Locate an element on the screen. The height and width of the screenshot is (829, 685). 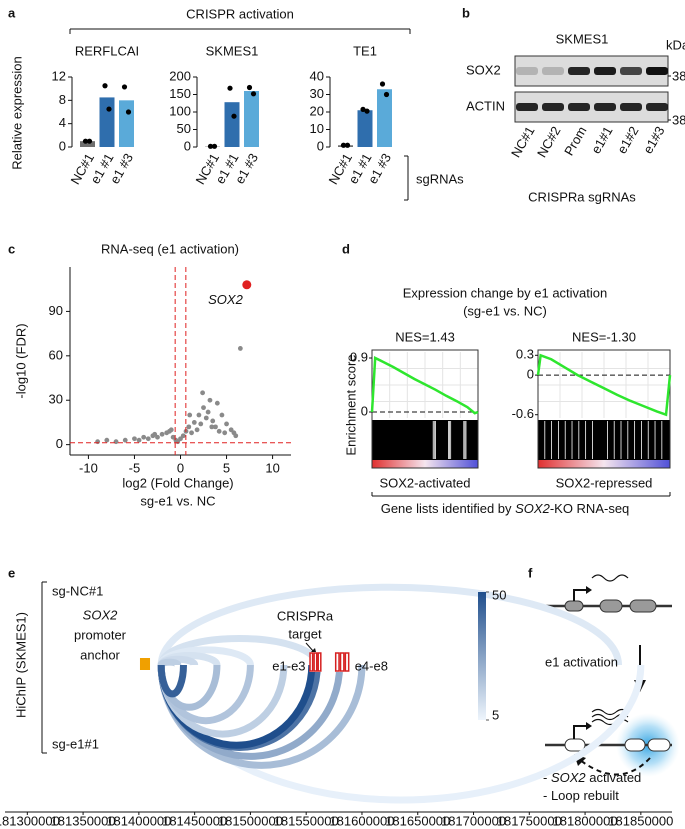
outcome: - SOX2 activated is located at coordinates (592, 777).